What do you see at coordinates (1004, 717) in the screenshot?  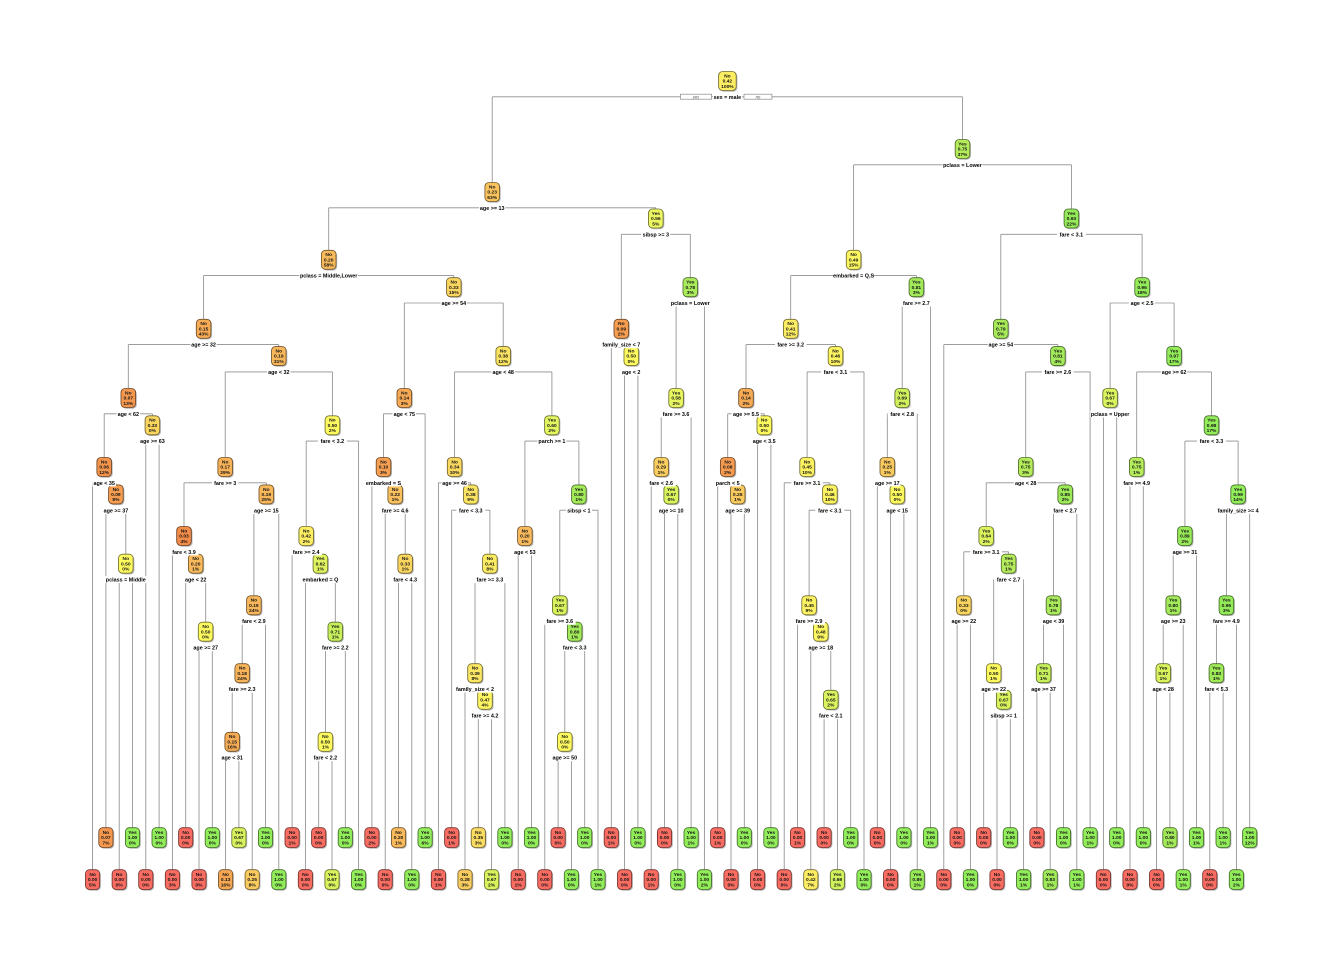 I see `svg-text: sibsp >= 1` at bounding box center [1004, 717].